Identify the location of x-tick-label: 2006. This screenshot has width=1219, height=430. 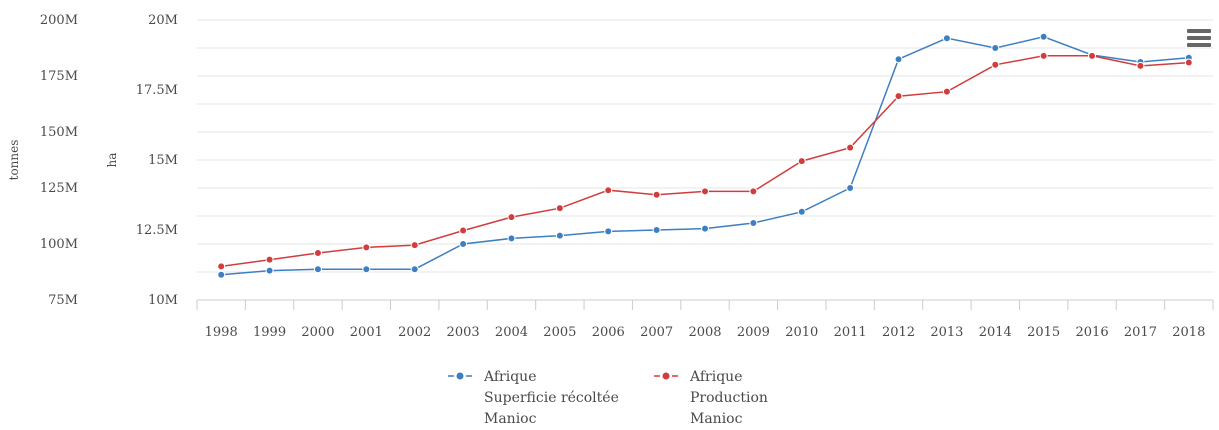
(608, 332).